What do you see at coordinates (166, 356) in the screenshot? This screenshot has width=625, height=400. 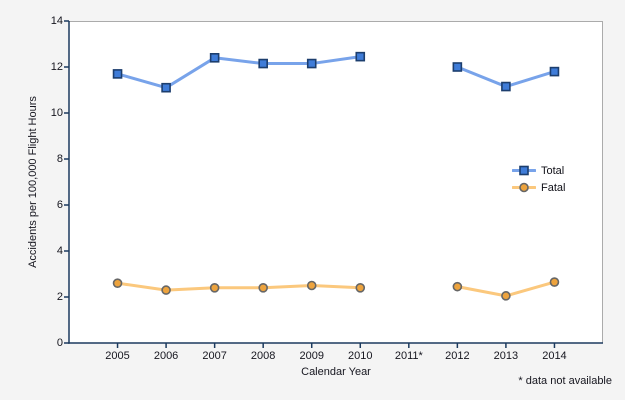 I see `x-tick-label: 2006` at bounding box center [166, 356].